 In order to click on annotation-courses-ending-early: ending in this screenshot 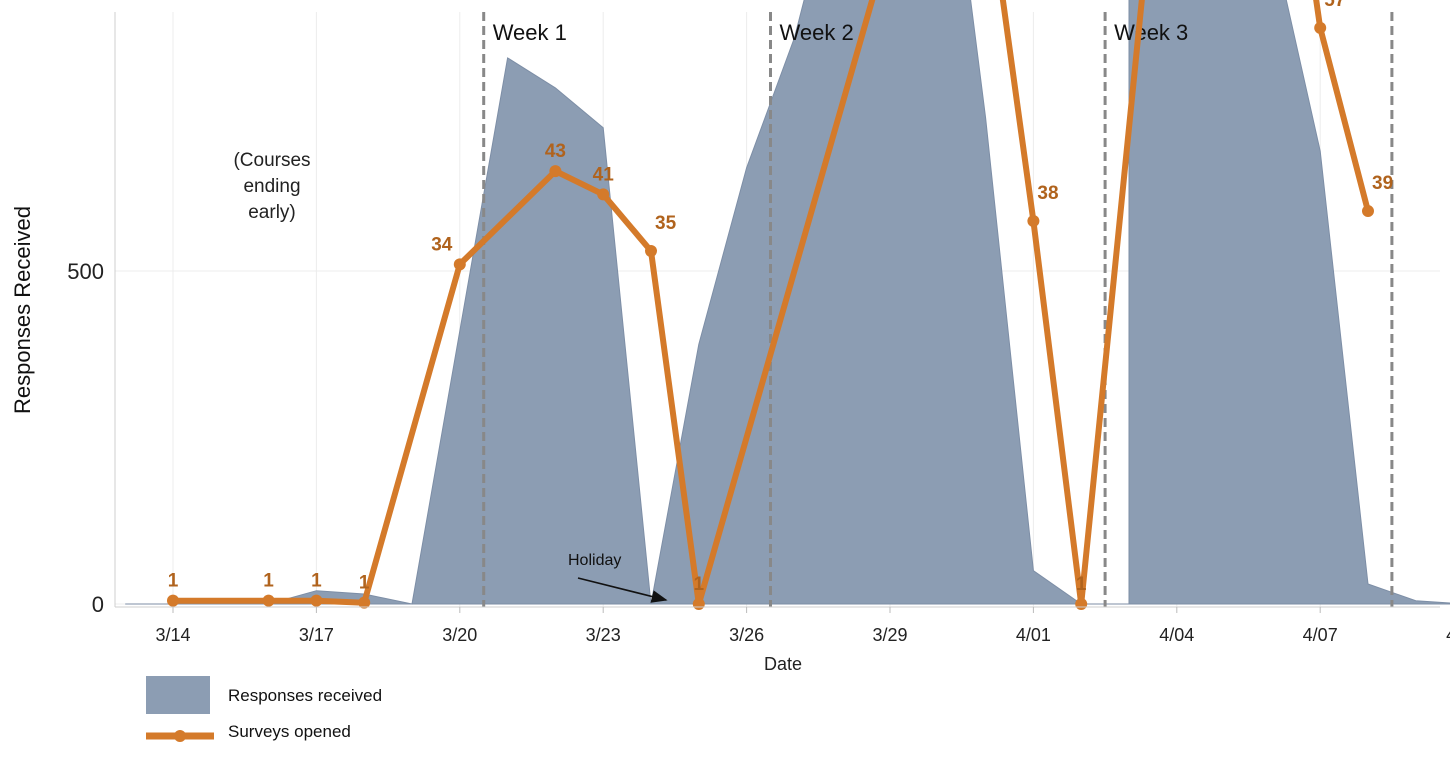, I will do `click(271, 186)`.